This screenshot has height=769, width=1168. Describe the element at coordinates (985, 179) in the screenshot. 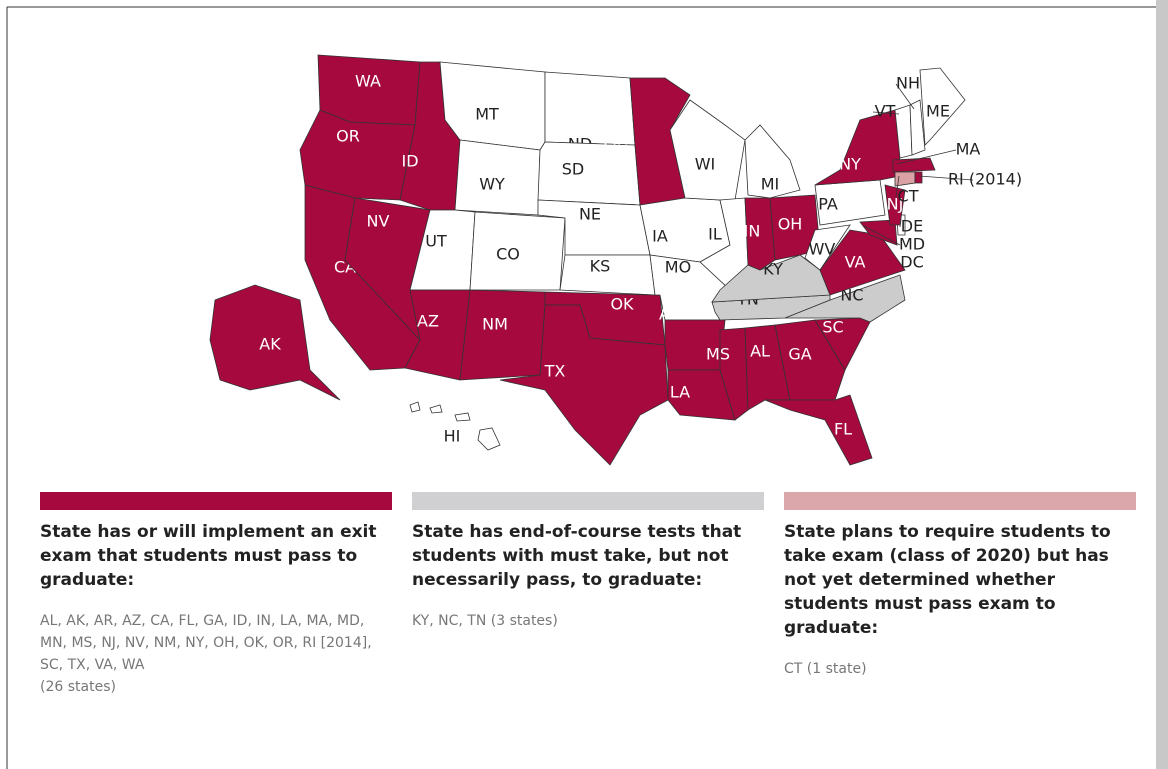

I see `state-label: RI (2014)` at that location.